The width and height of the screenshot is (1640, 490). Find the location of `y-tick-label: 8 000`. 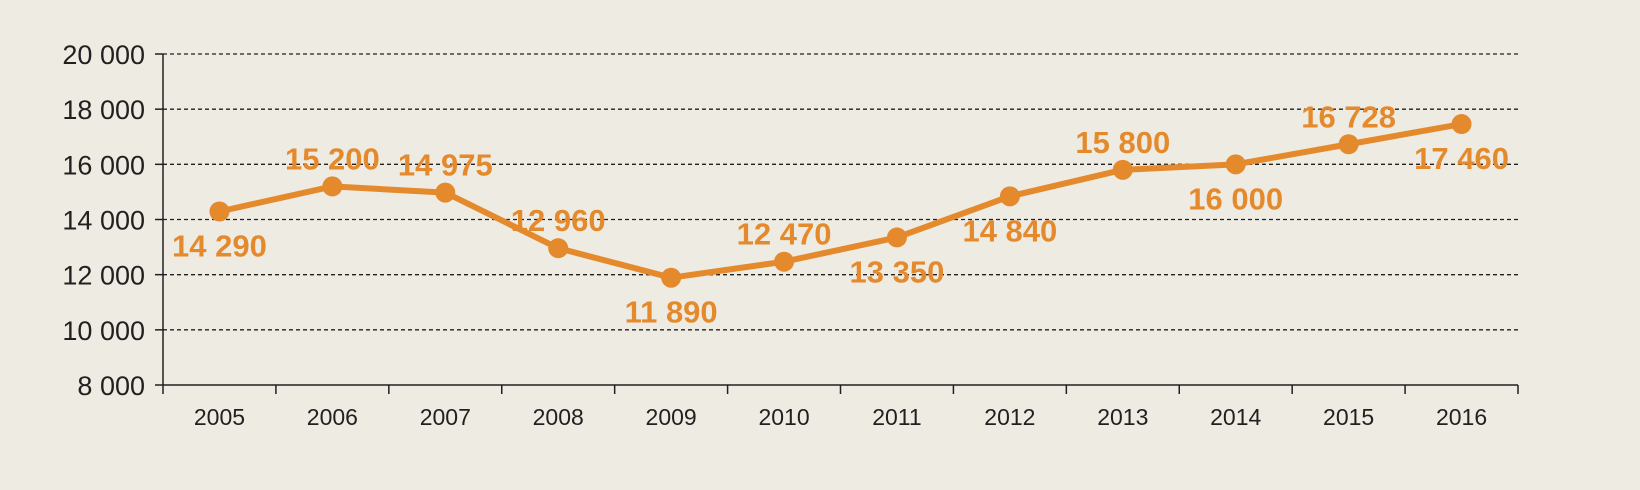

y-tick-label: 8 000 is located at coordinates (111, 386).